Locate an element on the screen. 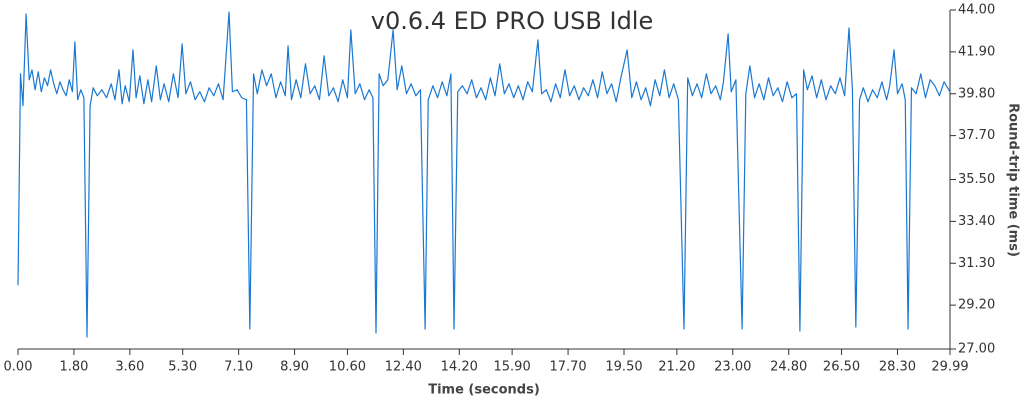 The width and height of the screenshot is (1024, 400). x-tick-label: 29.99 is located at coordinates (949, 367).